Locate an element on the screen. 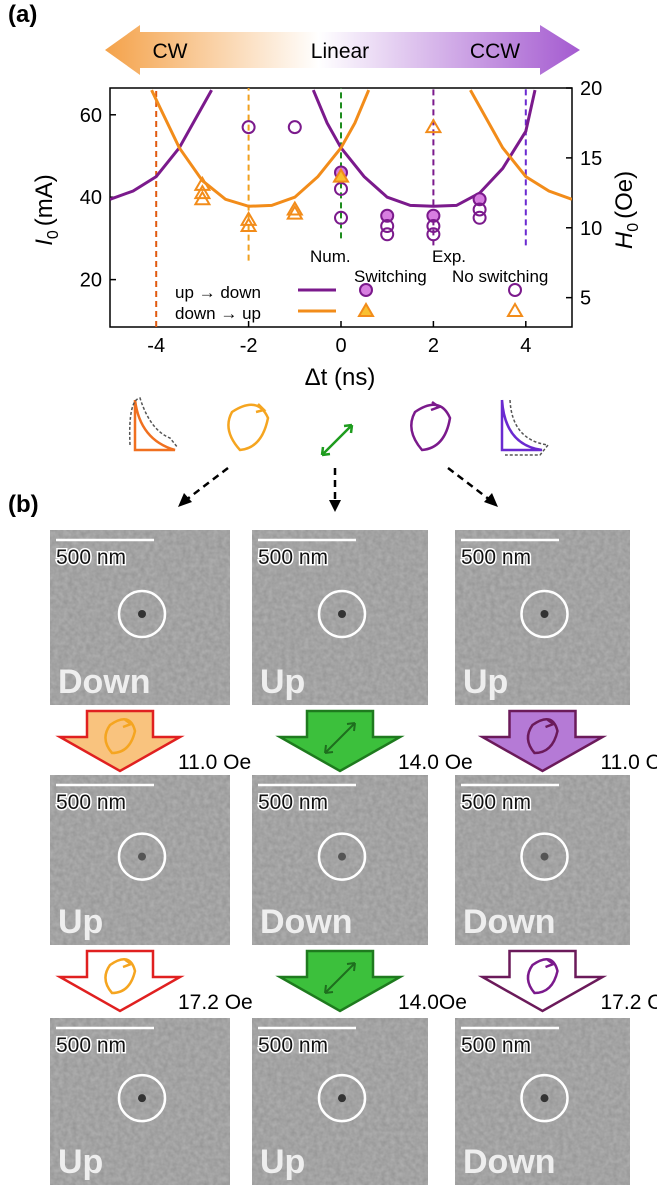  micrograph-noise is located at coordinates (340, 617).